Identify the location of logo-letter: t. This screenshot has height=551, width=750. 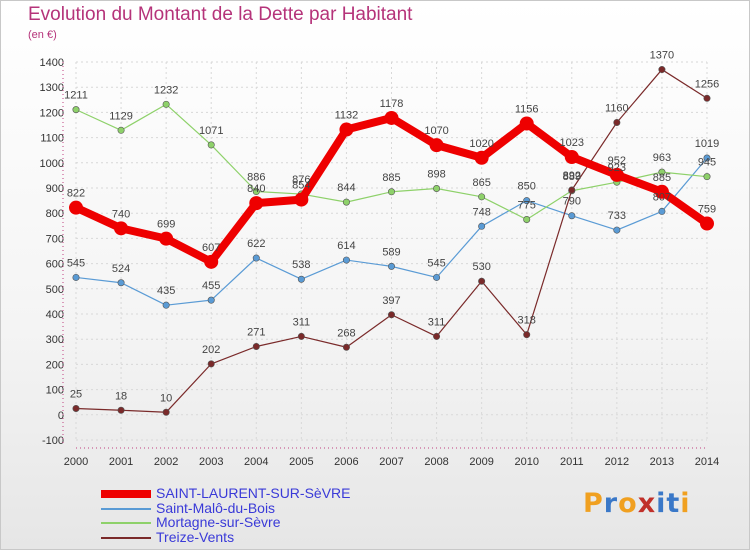
(673, 503).